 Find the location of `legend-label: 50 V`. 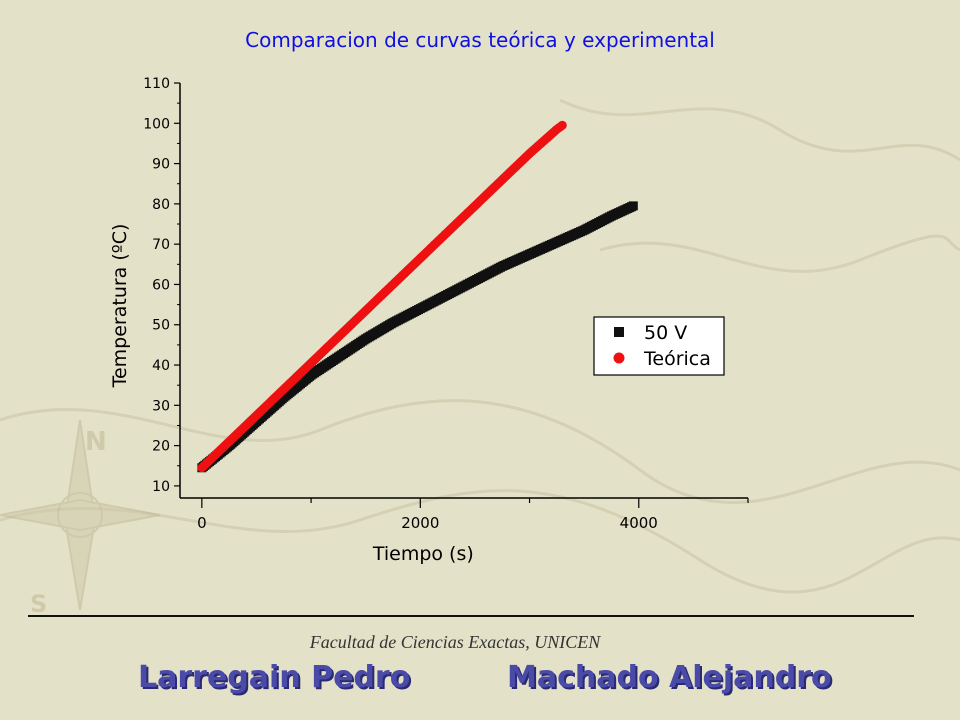

legend-label: 50 V is located at coordinates (665, 333).